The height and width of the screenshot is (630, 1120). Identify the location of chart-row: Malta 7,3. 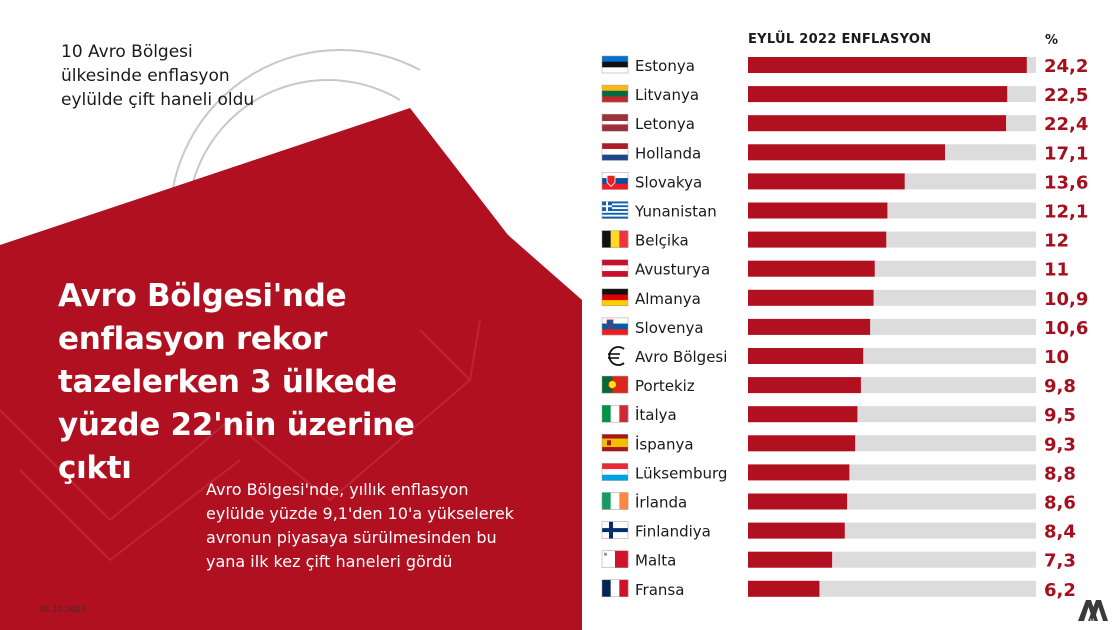
(838, 561).